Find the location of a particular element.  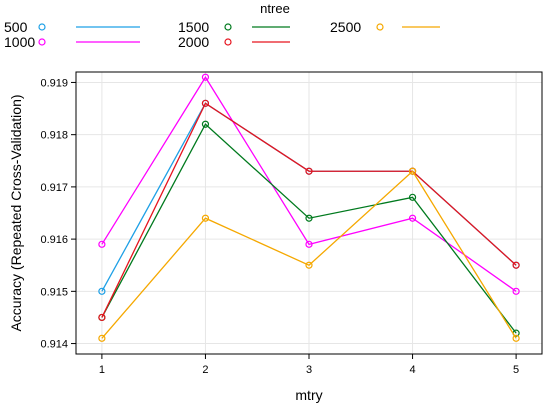

legend-symbol-2000 is located at coordinates (228, 42).